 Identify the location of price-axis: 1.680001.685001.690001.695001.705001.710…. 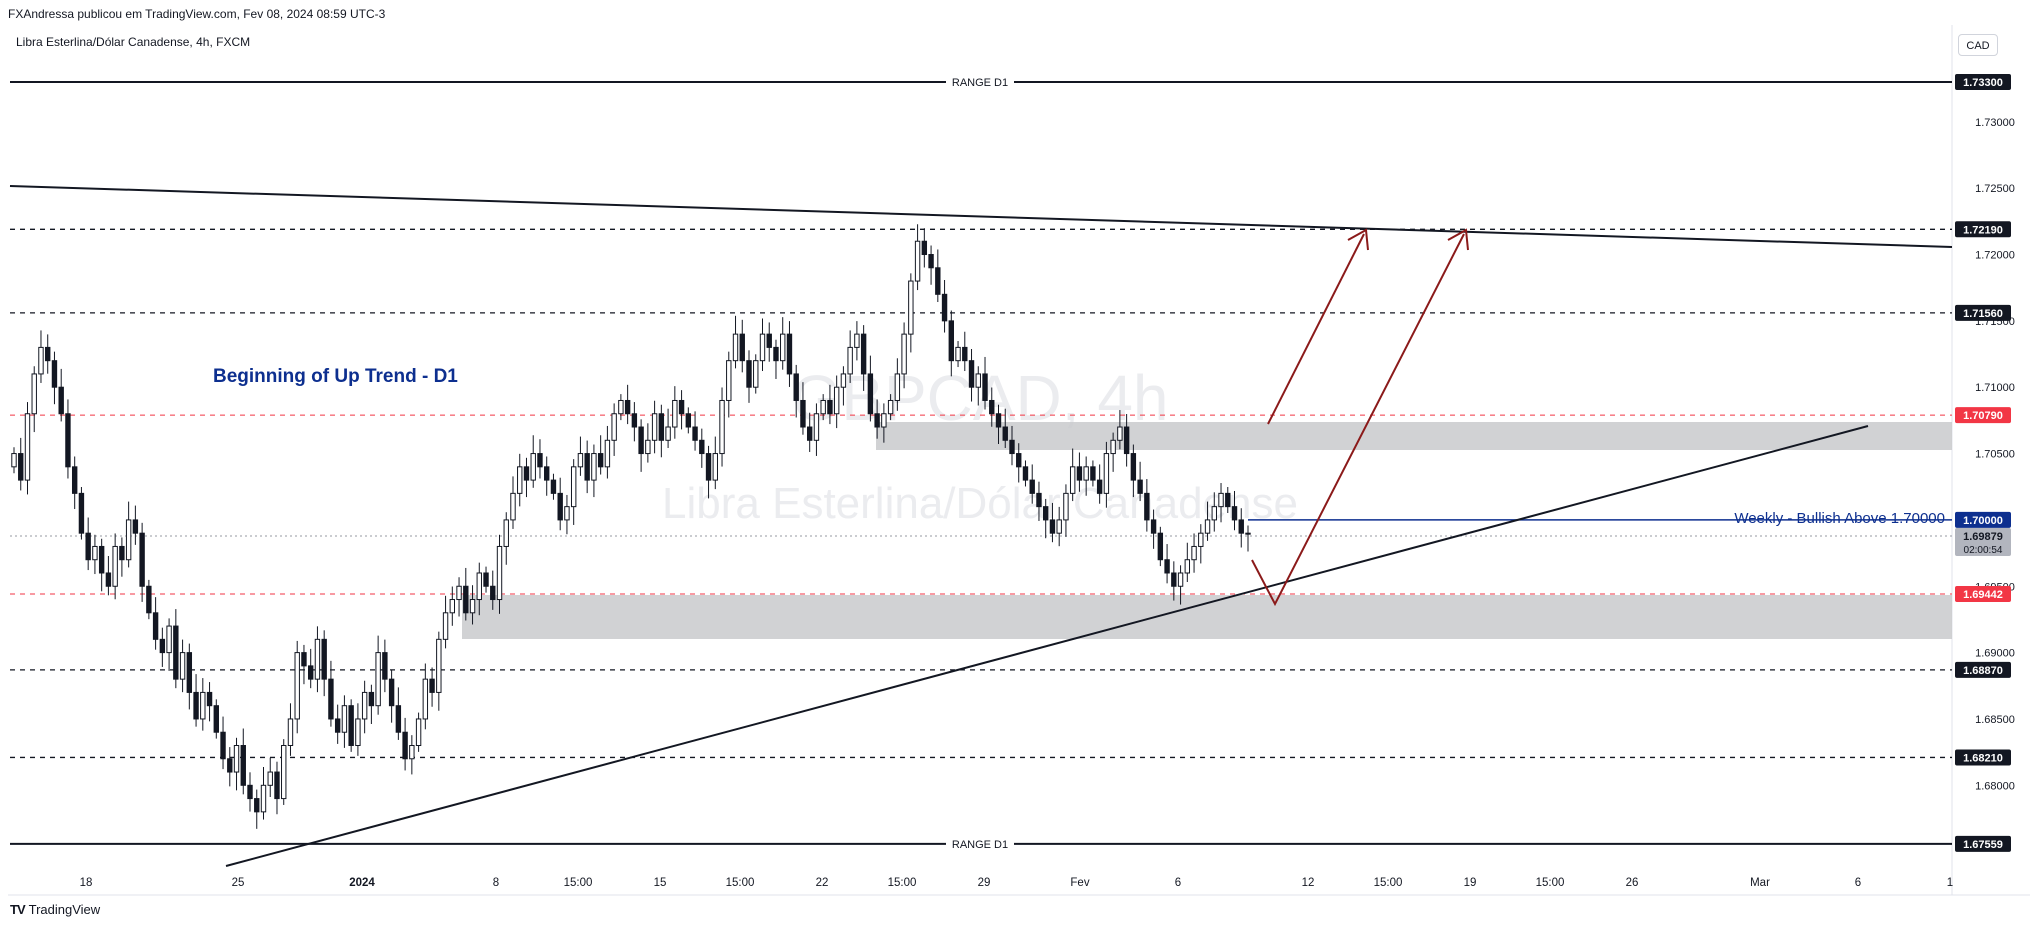
(1995, 455).